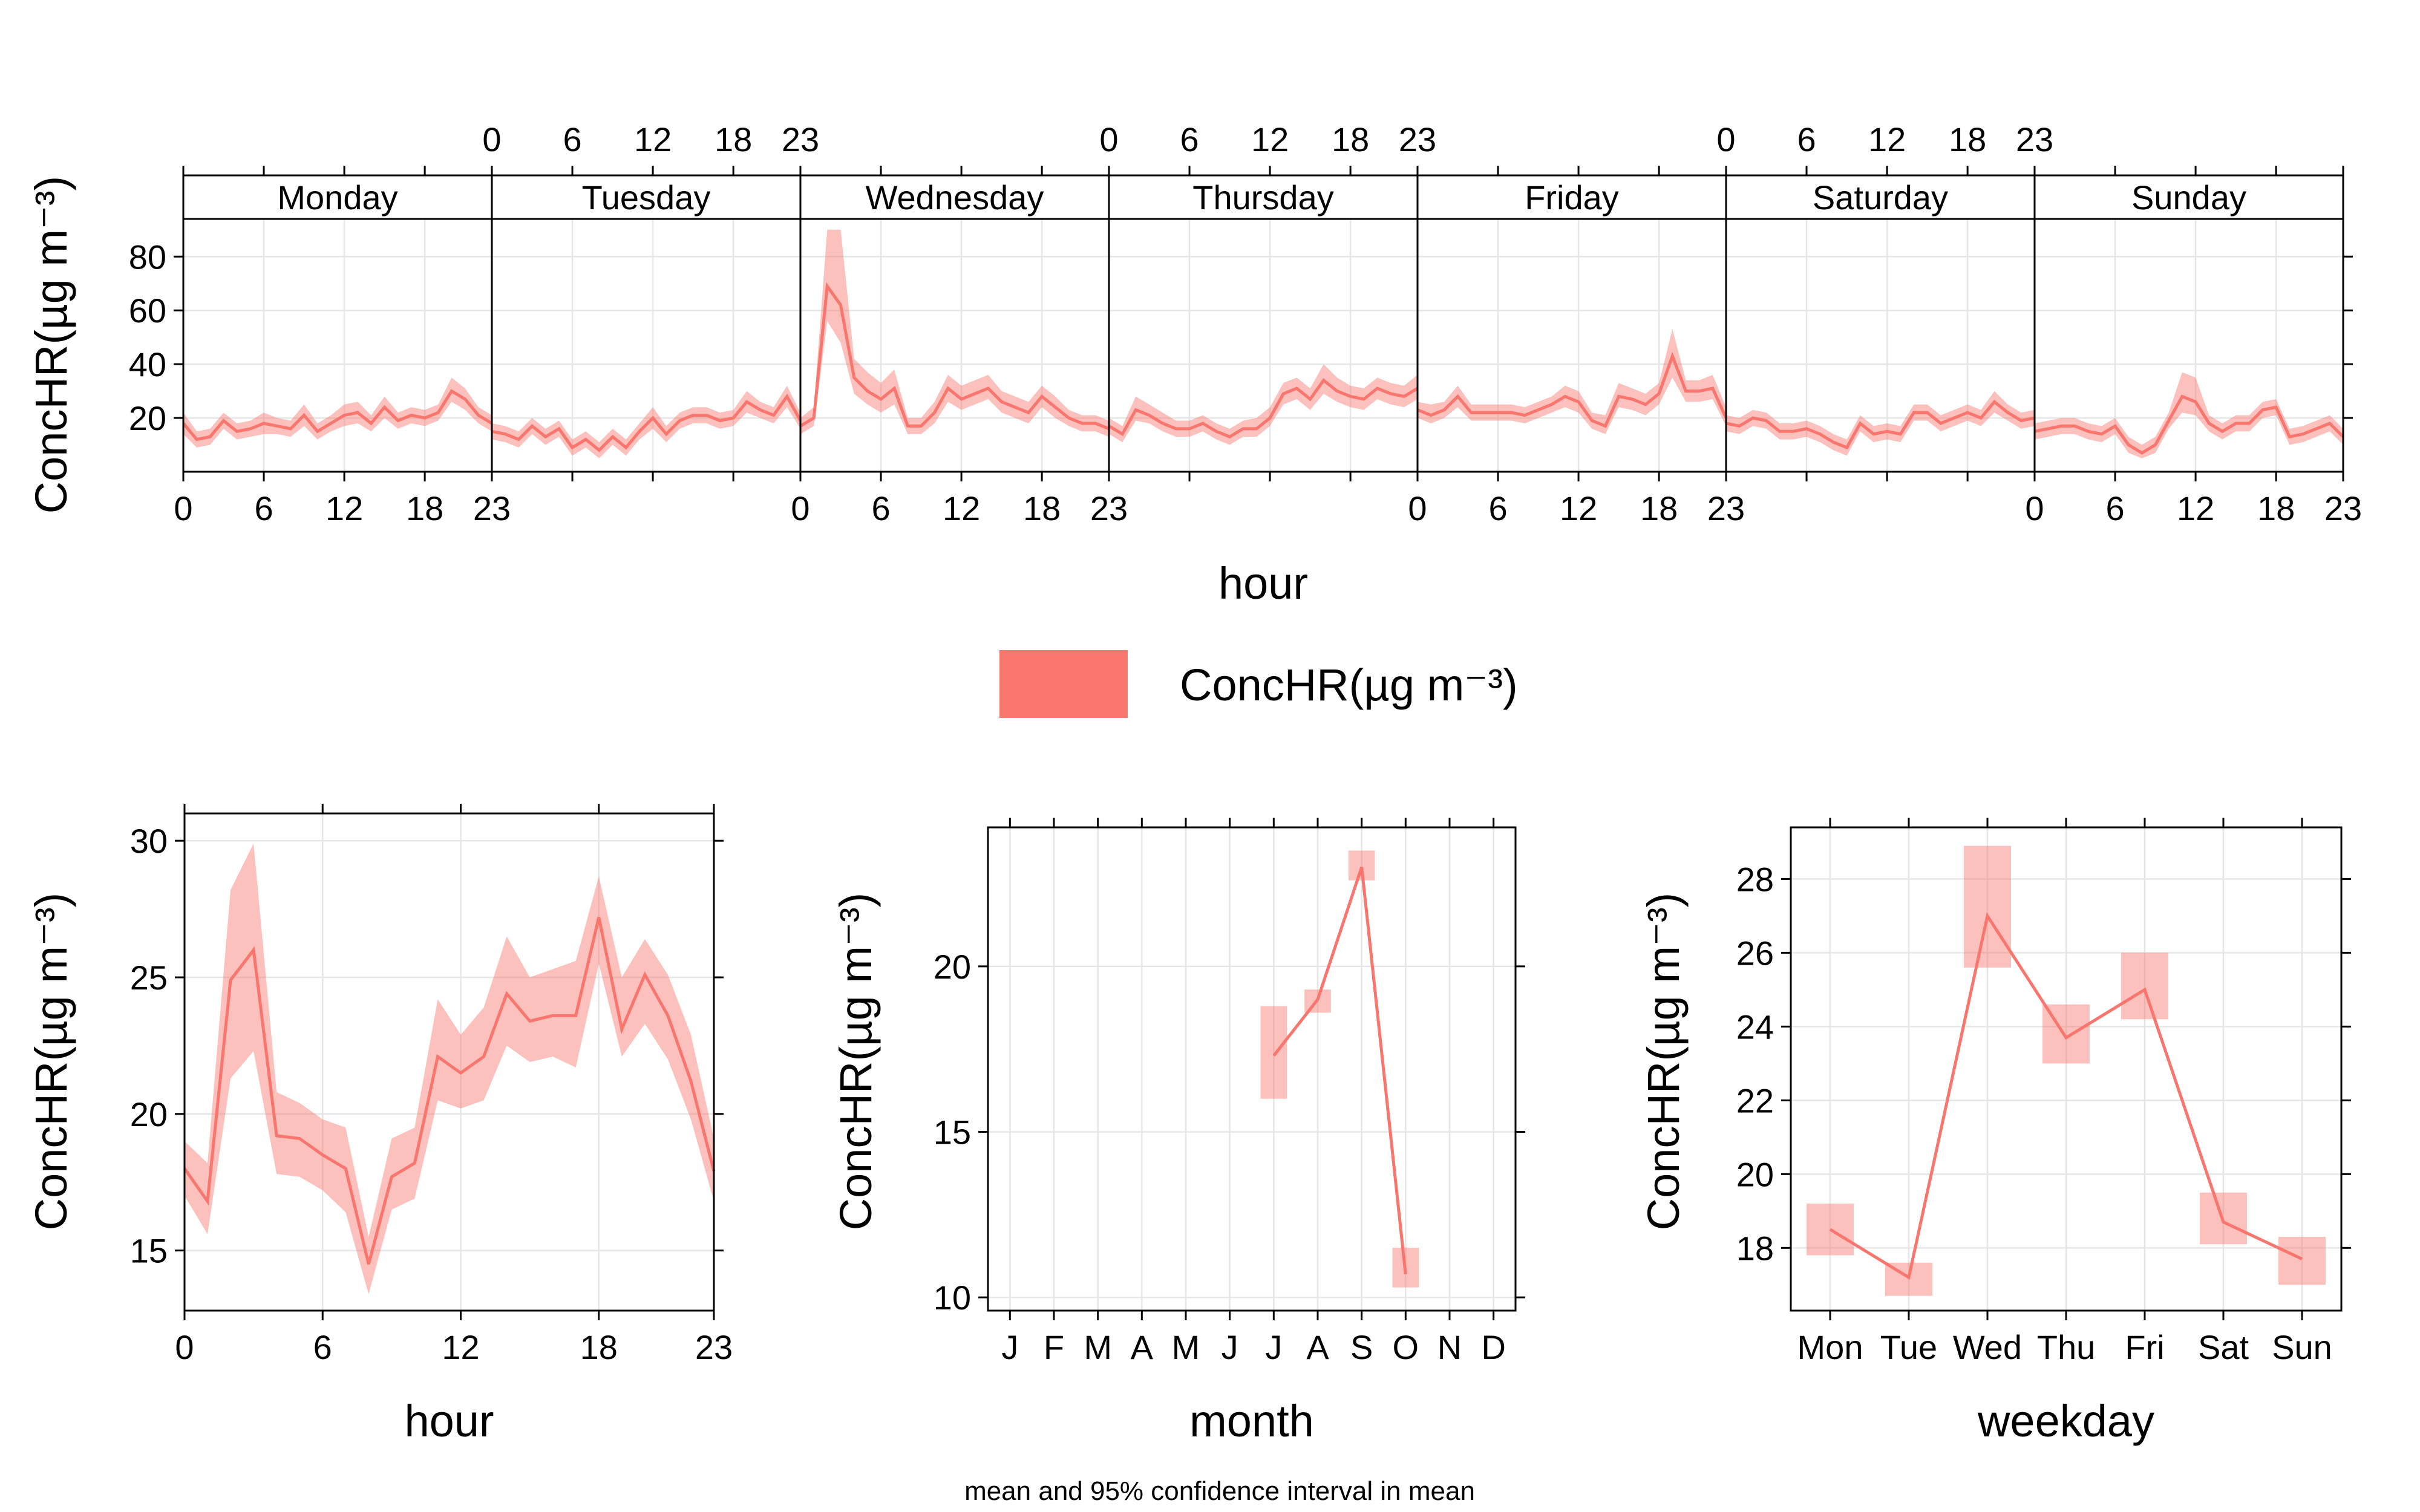 The height and width of the screenshot is (1512, 2420). Describe the element at coordinates (337, 416) in the screenshot. I see `mean-line-monday` at that location.